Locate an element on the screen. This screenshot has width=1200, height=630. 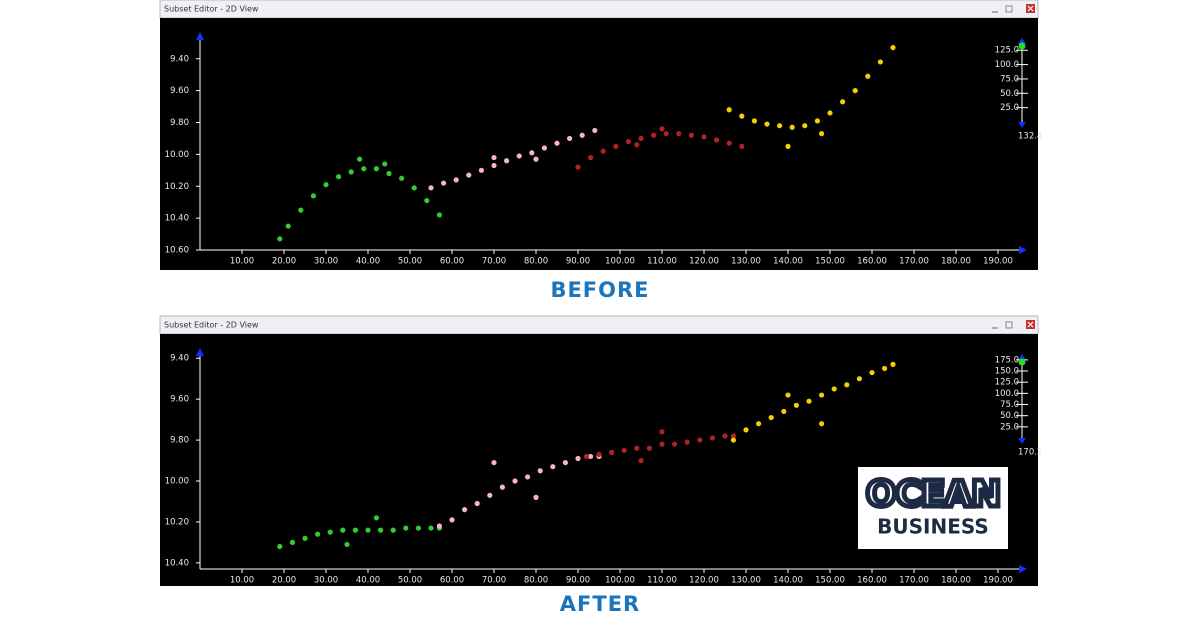
colorbar-tick-label: 25.0 is located at coordinates (1009, 108).